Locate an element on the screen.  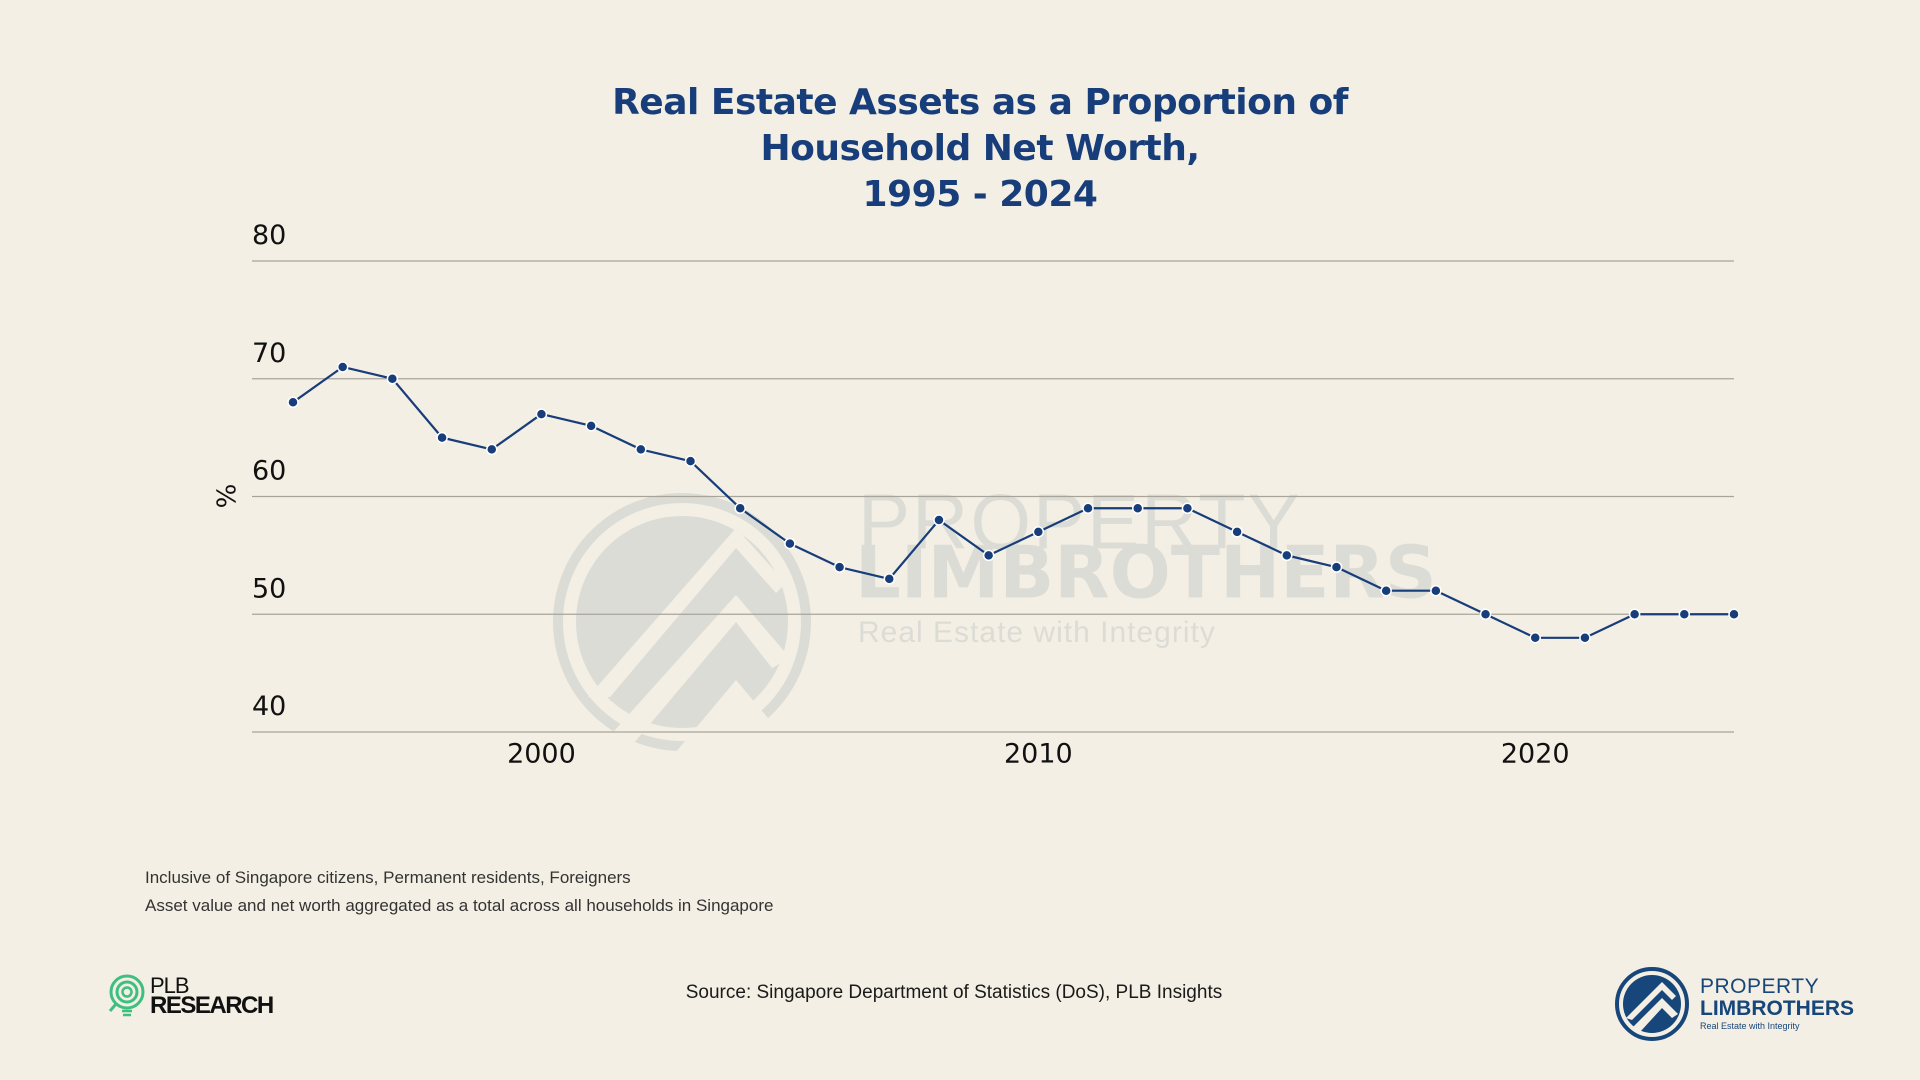
data-point-2009 is located at coordinates (988, 555).